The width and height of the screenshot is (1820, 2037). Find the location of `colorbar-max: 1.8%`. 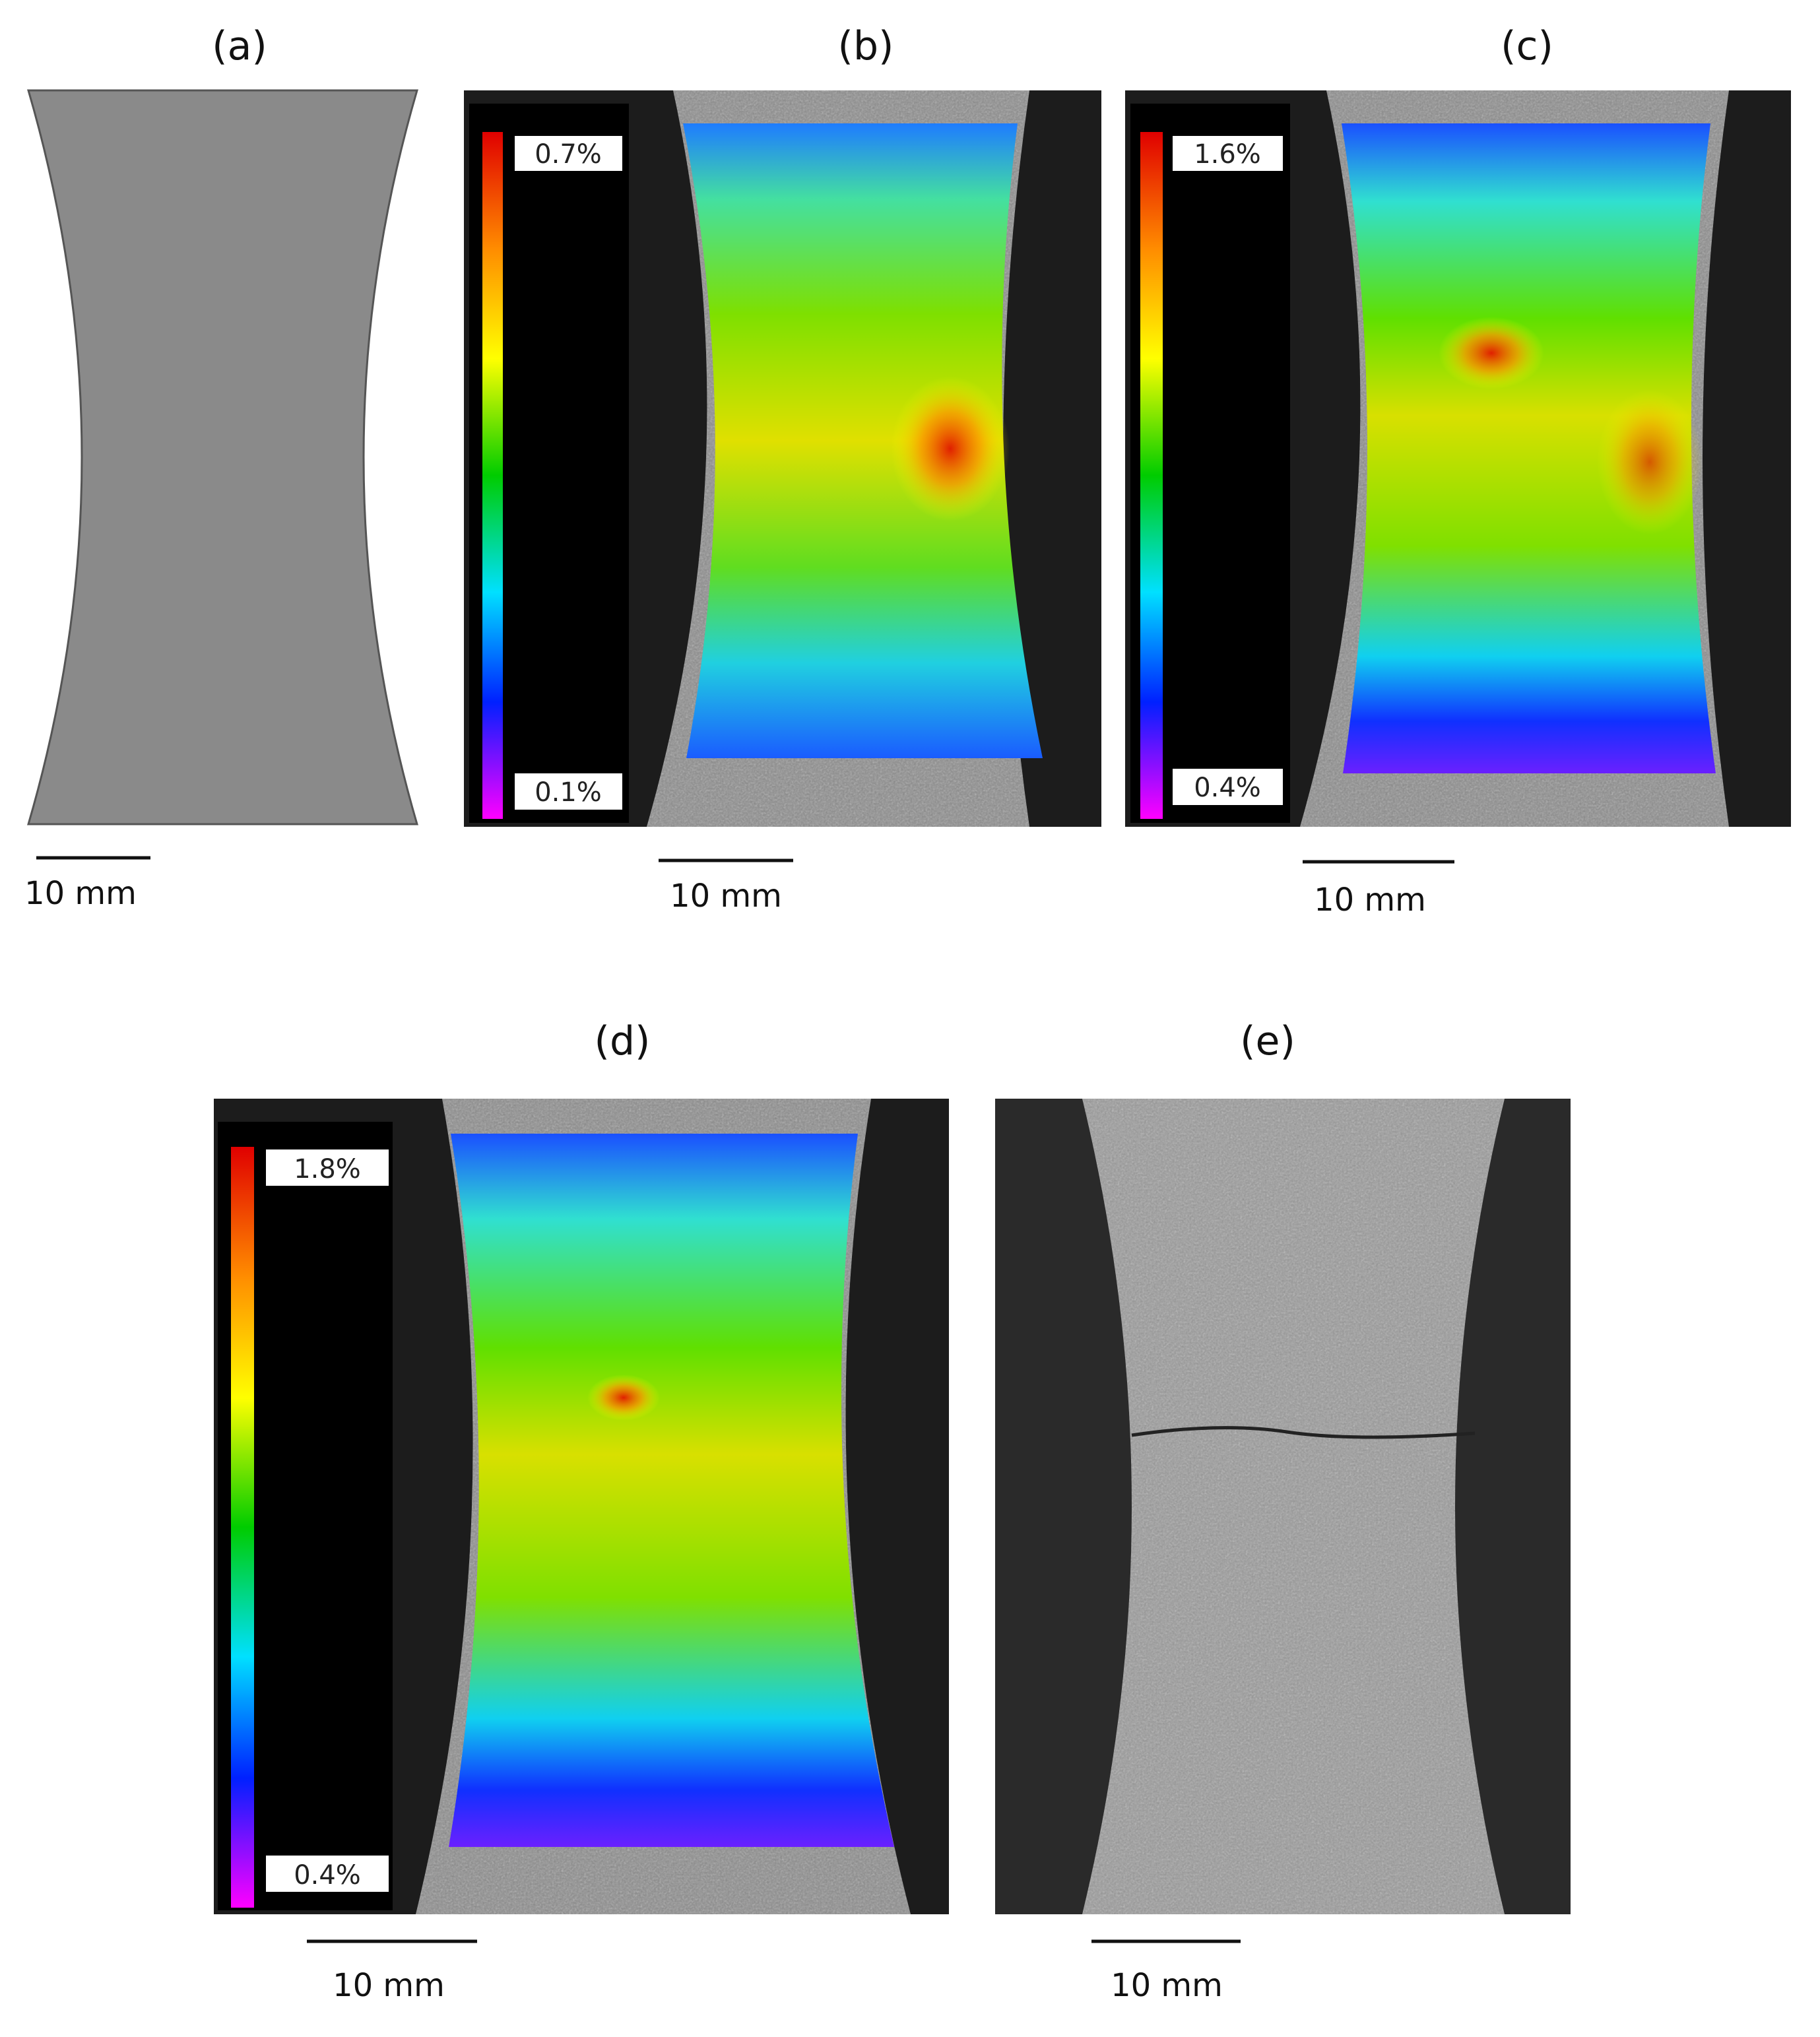

colorbar-max: 1.8% is located at coordinates (327, 1169).